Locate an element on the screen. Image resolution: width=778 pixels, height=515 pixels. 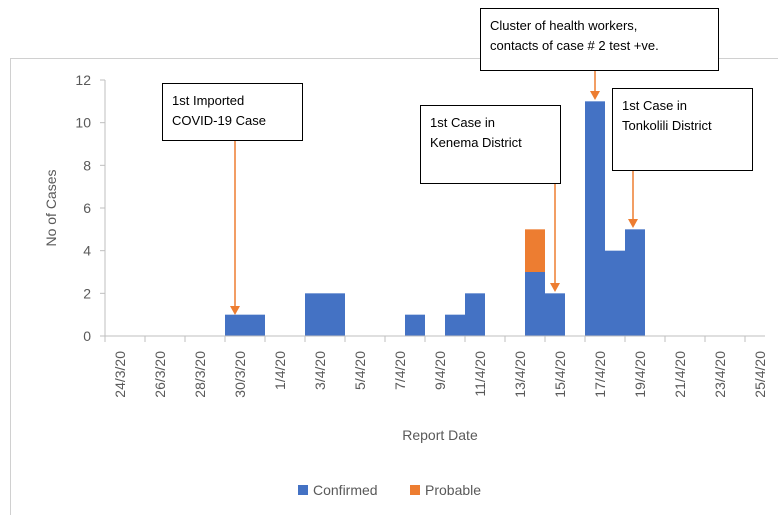
annotation-text: COVID-19 Case is located at coordinates (219, 120).